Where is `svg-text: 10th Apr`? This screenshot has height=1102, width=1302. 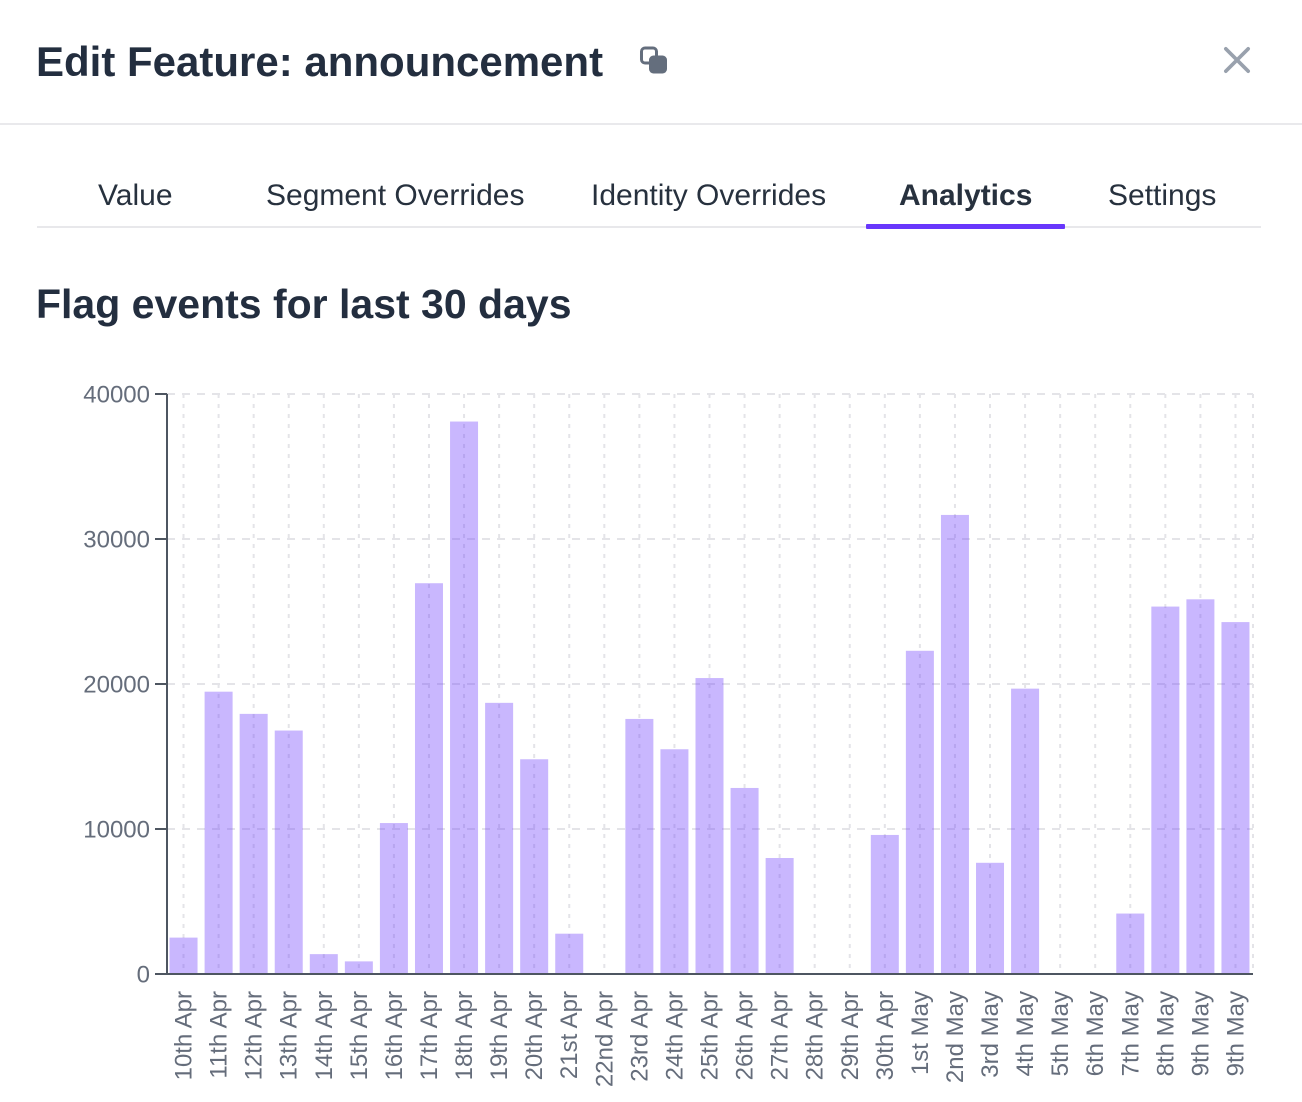 svg-text: 10th Apr is located at coordinates (184, 1035).